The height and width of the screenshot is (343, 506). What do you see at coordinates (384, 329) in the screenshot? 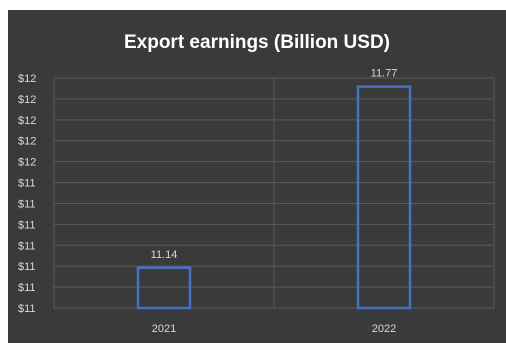
I see `x-category-label-2022: 2022` at bounding box center [384, 329].